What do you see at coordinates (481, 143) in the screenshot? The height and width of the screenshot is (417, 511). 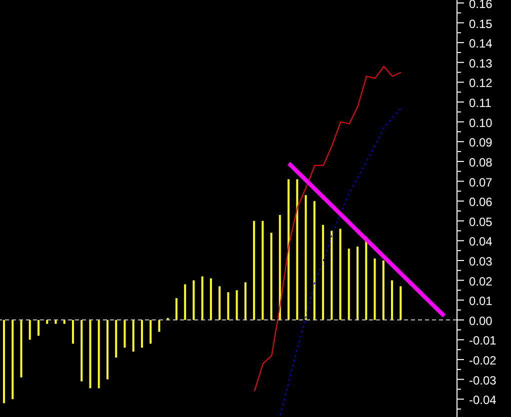 I see `y-tick-label: 0.09` at bounding box center [481, 143].